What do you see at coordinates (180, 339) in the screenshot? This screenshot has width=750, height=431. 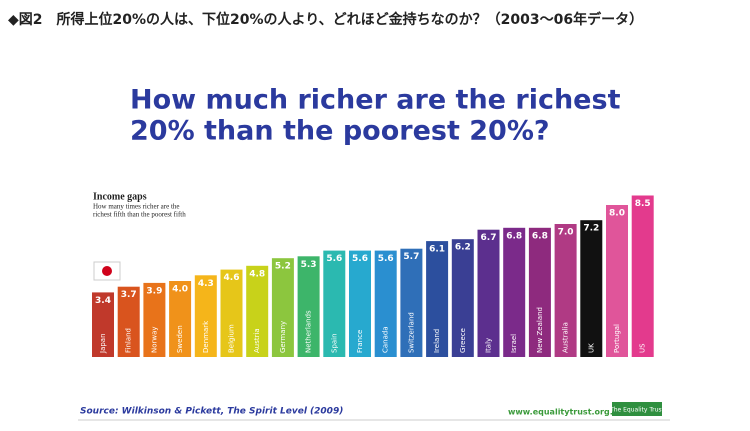 I see `x-tick-label: Sweden` at bounding box center [180, 339].